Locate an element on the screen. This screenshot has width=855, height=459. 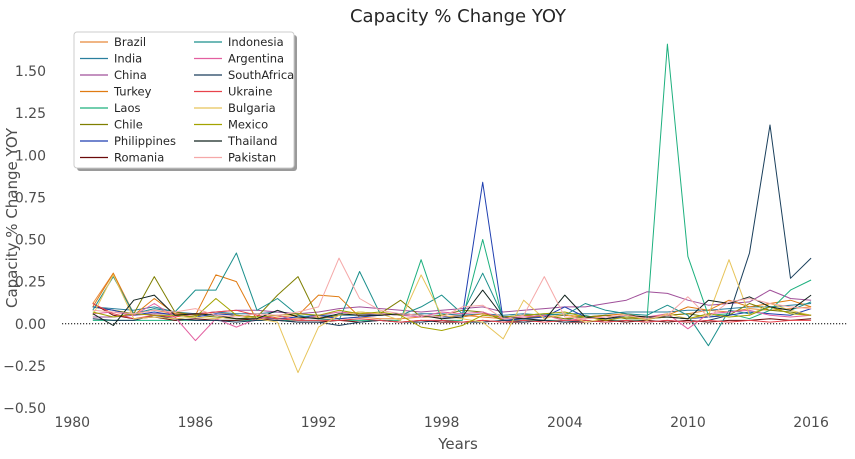
y-tick-label: 1.25 is located at coordinates (30, 114).